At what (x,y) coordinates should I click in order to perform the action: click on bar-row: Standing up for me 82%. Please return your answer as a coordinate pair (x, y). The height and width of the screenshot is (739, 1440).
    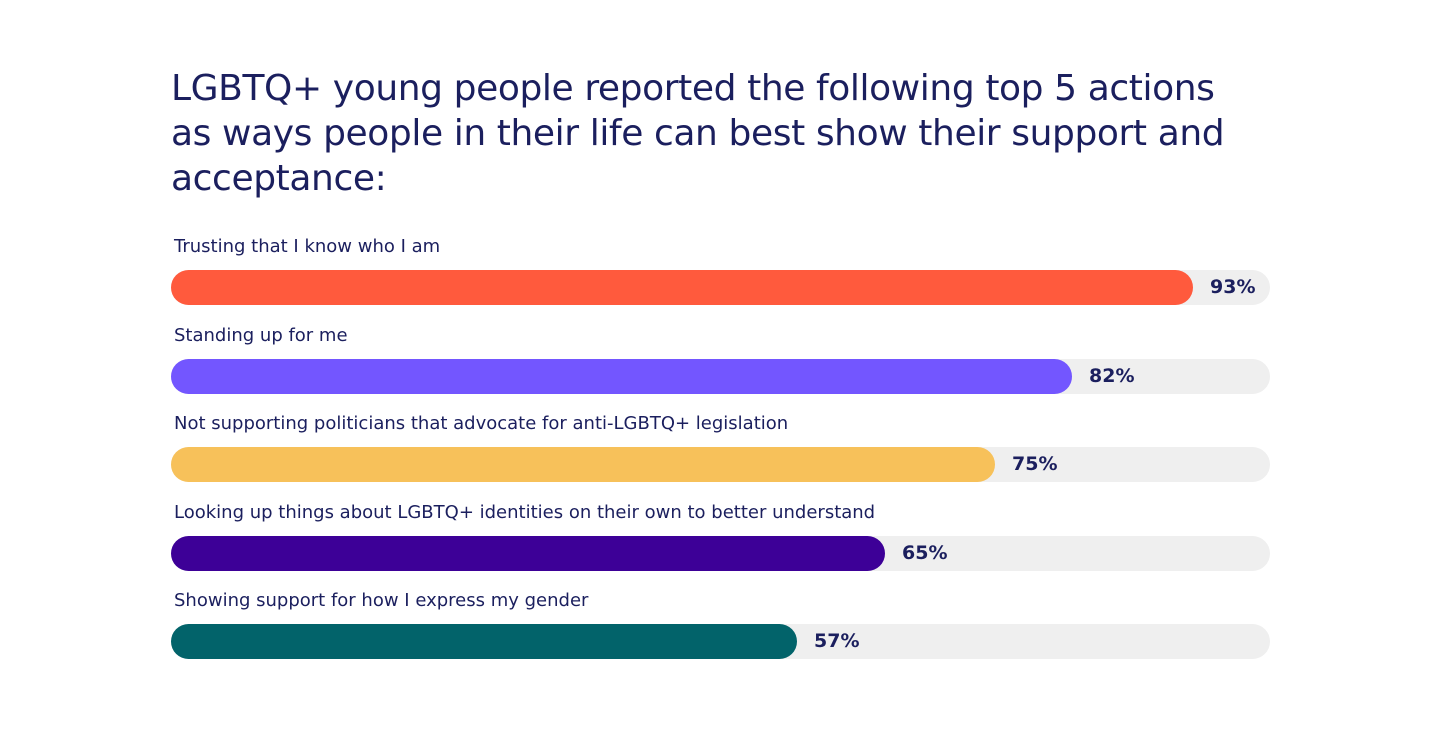
    Looking at the image, I should click on (720, 365).